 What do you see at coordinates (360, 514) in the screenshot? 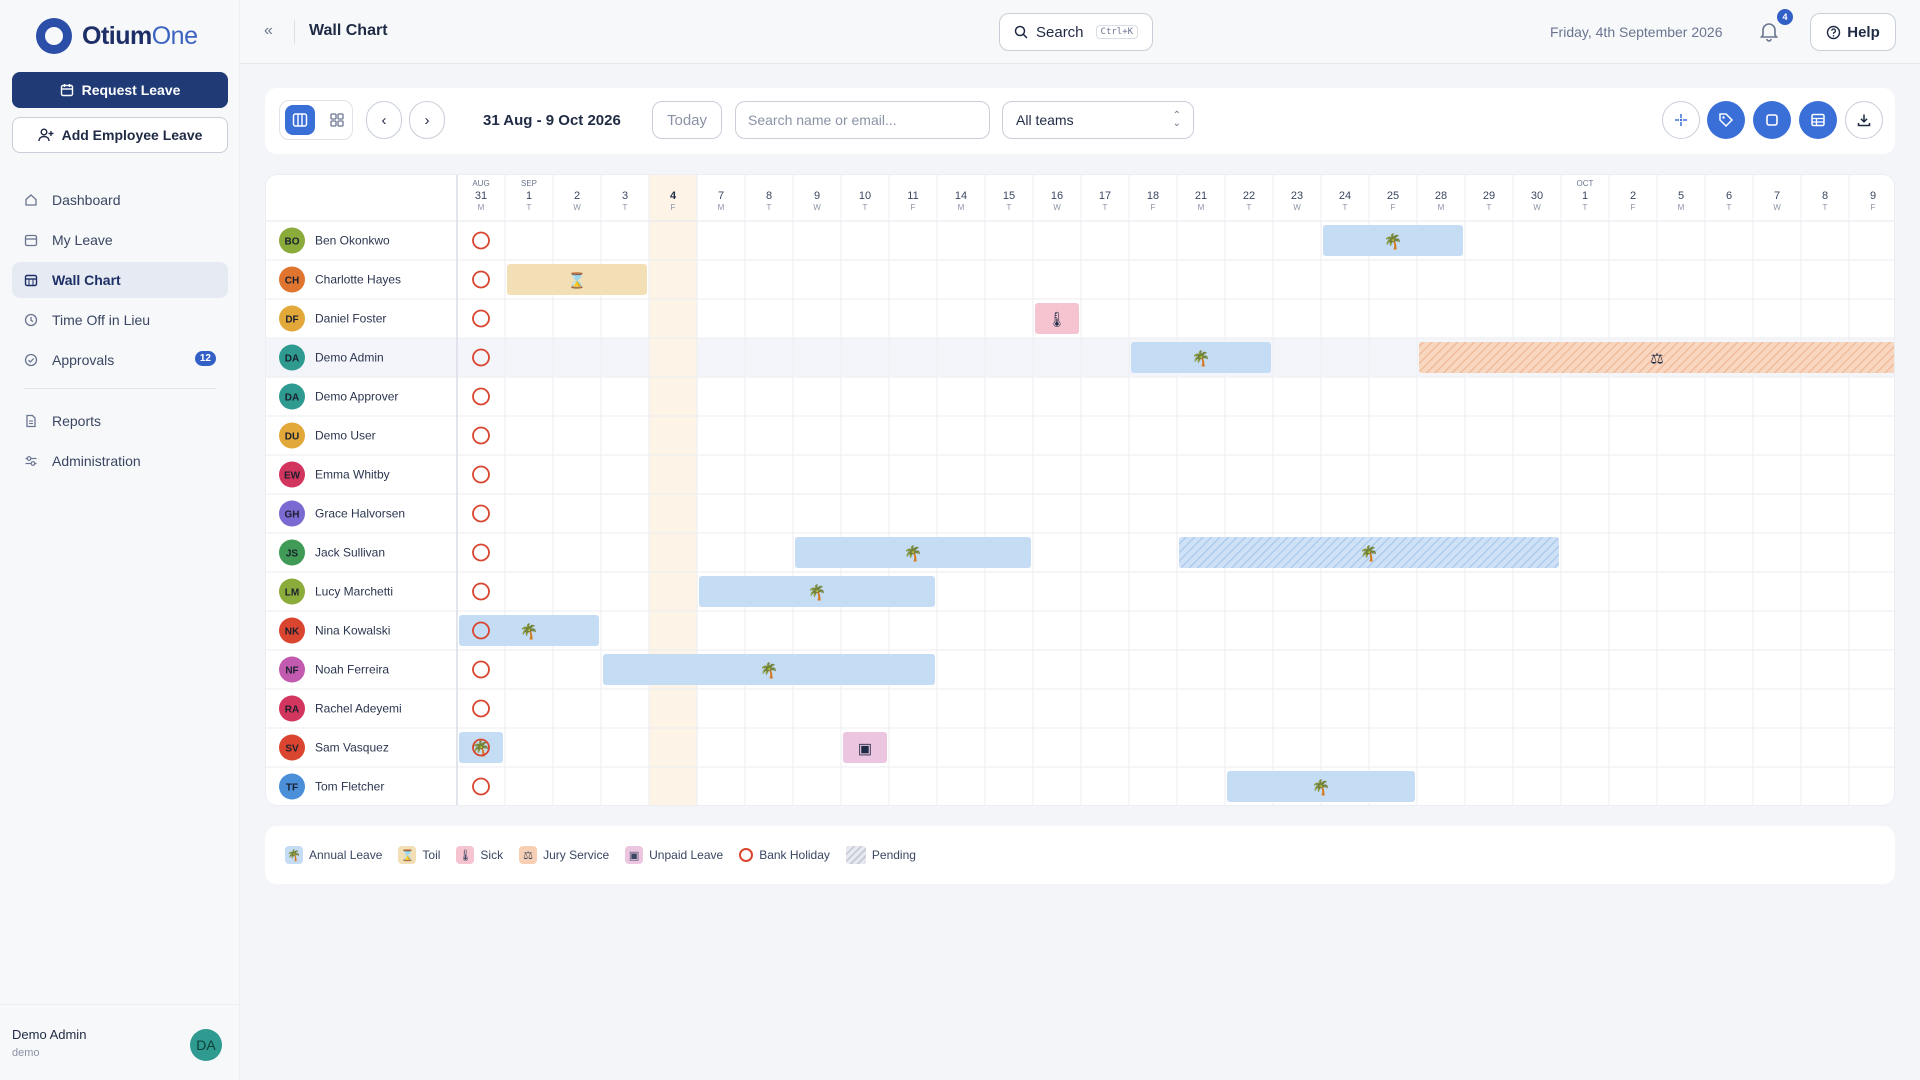
I see `employee-name: Grace Halvorsen` at bounding box center [360, 514].